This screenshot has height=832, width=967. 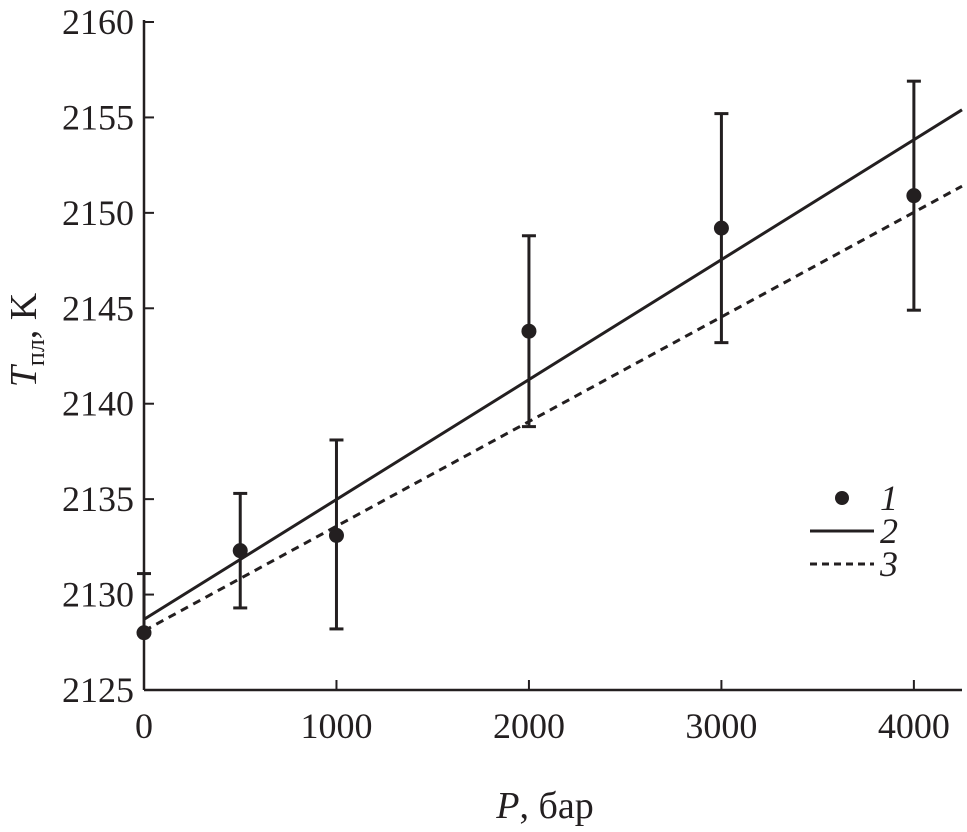 I want to click on legend-label: 2, so click(x=889, y=531).